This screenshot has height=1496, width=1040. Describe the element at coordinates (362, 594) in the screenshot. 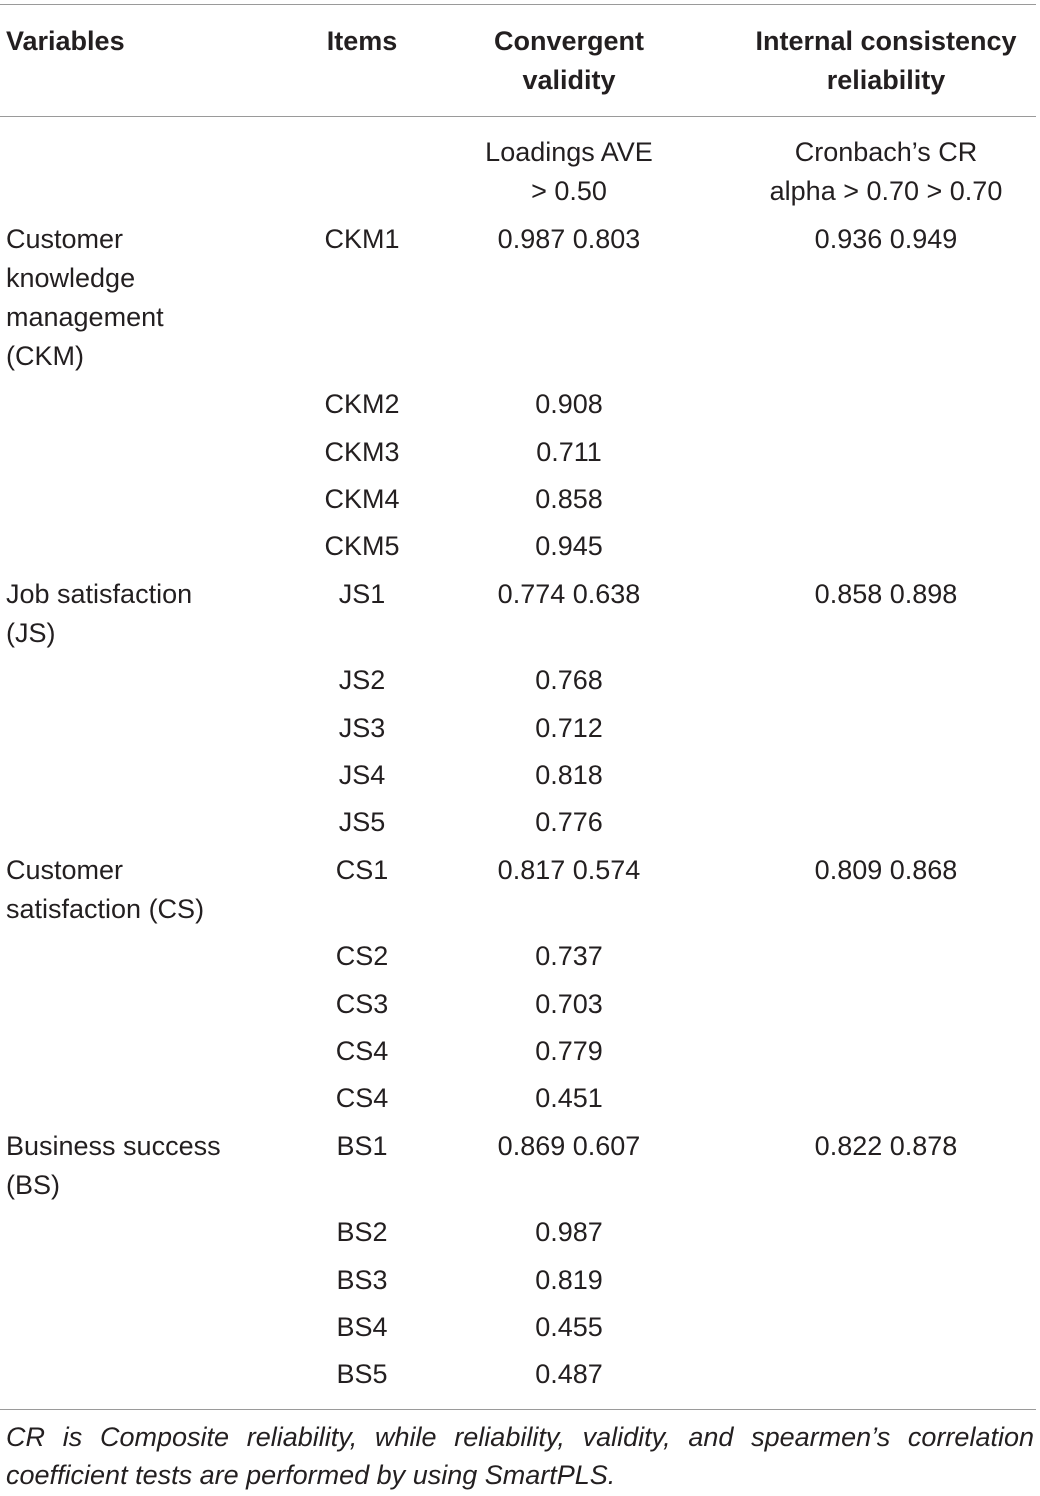

I see `item-code: JS1` at that location.